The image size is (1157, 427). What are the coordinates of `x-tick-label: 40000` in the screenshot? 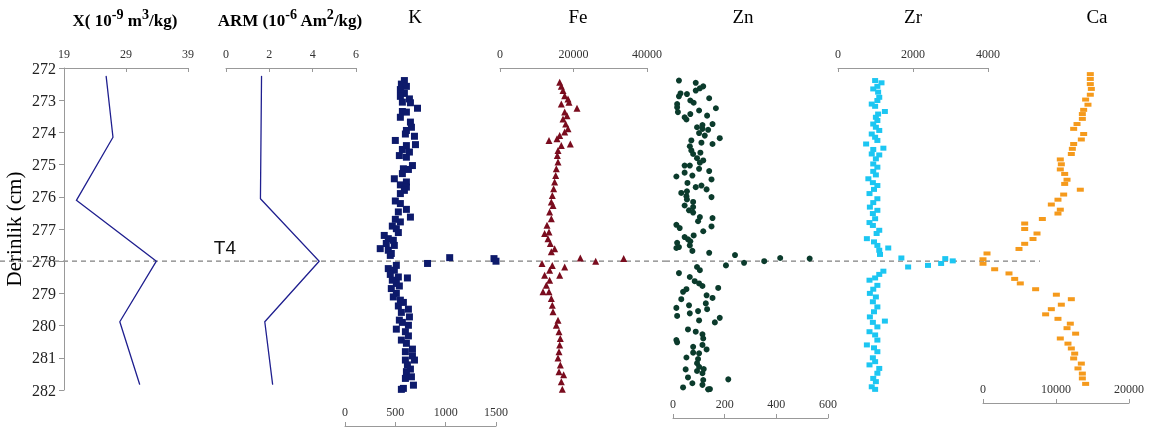 It's located at (647, 54).